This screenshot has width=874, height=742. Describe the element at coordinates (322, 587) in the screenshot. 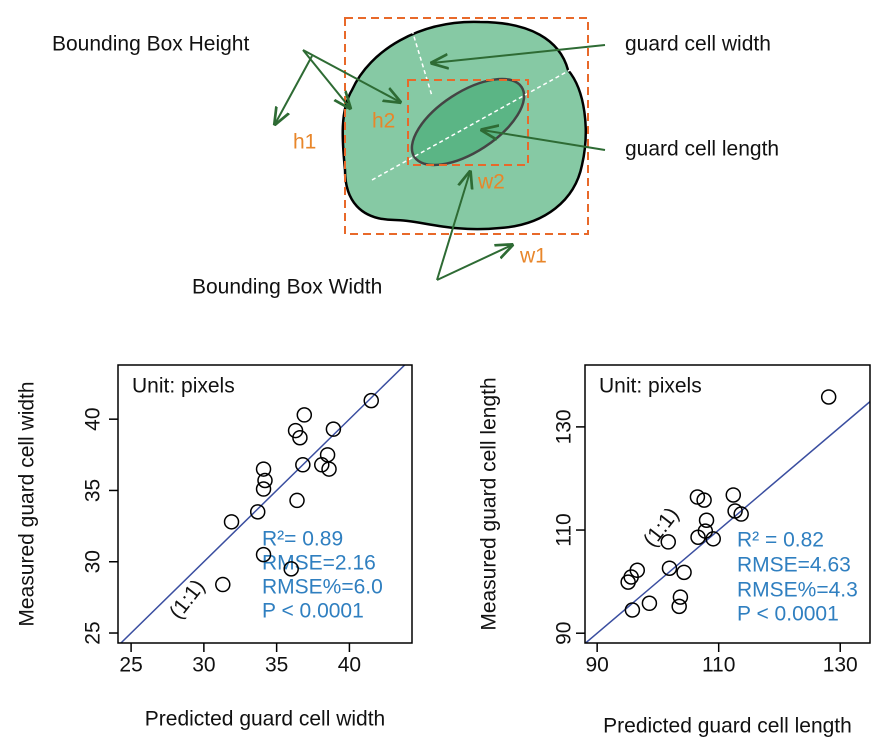

I see `stats: RMSE%=6.0` at that location.